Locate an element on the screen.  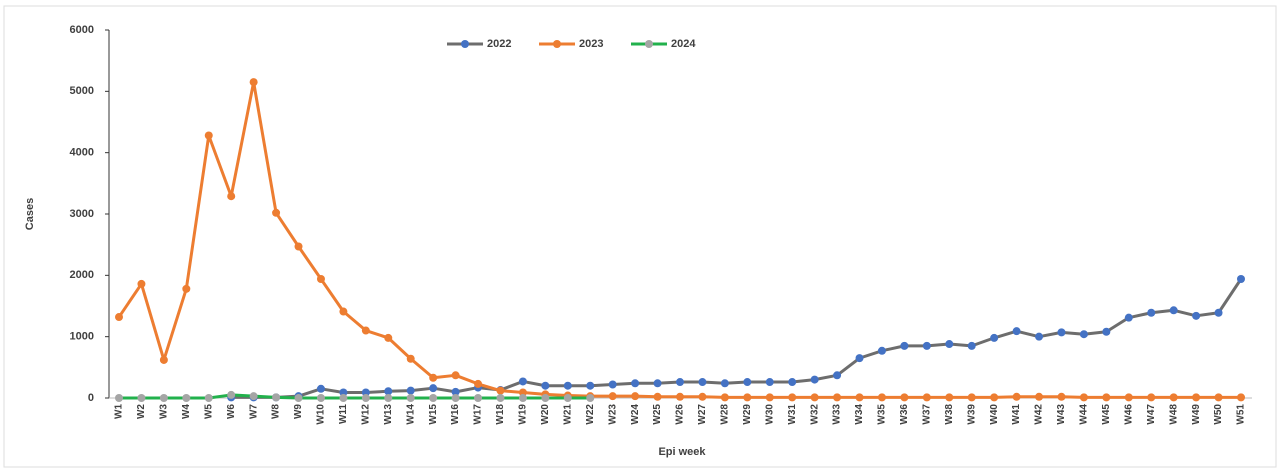
x-tick-label: W45 is located at coordinates (1106, 414).